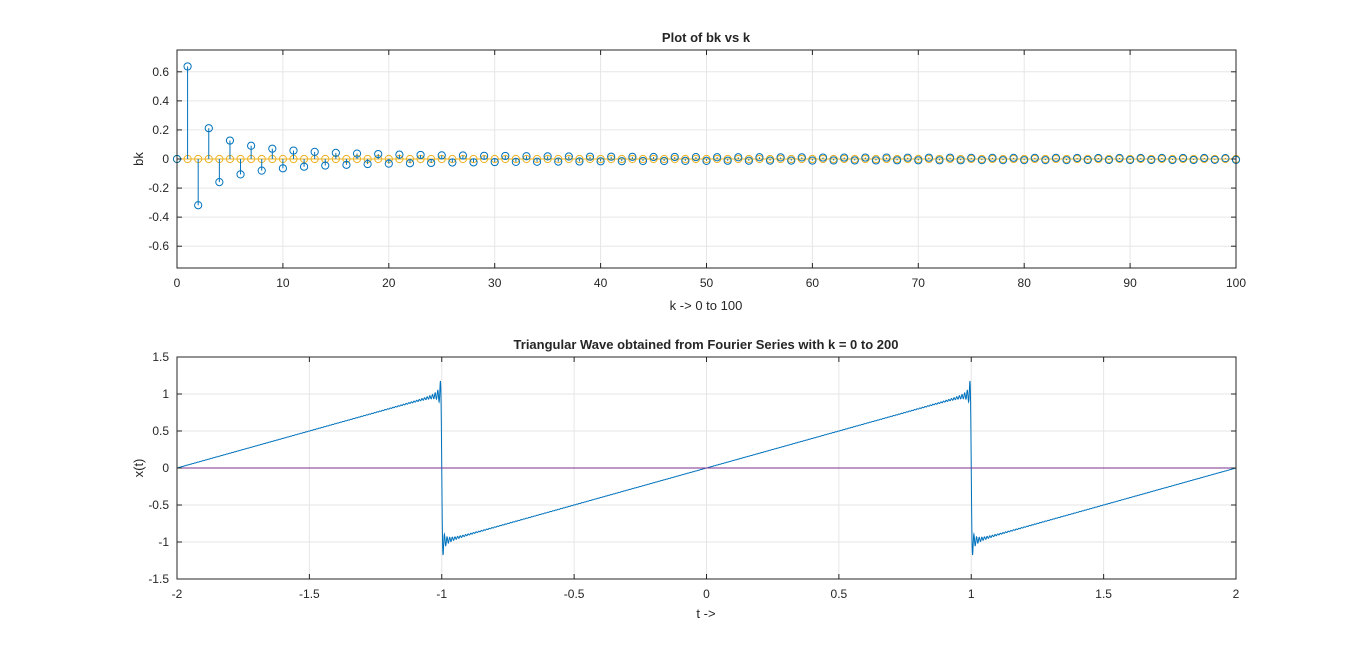 This screenshot has height=651, width=1366. Describe the element at coordinates (160, 101) in the screenshot. I see `axes-bk-ytick-label: 0.4` at that location.